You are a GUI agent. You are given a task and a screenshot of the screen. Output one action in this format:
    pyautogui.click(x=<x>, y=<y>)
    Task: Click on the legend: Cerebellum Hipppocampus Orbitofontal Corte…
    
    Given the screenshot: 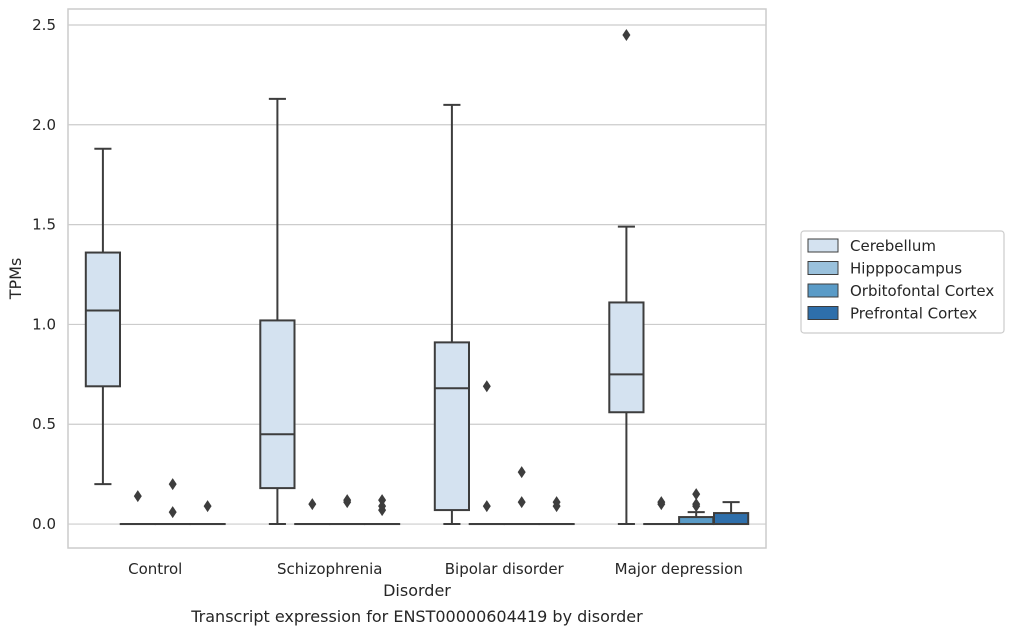 What is the action you would take?
    pyautogui.click(x=902, y=282)
    